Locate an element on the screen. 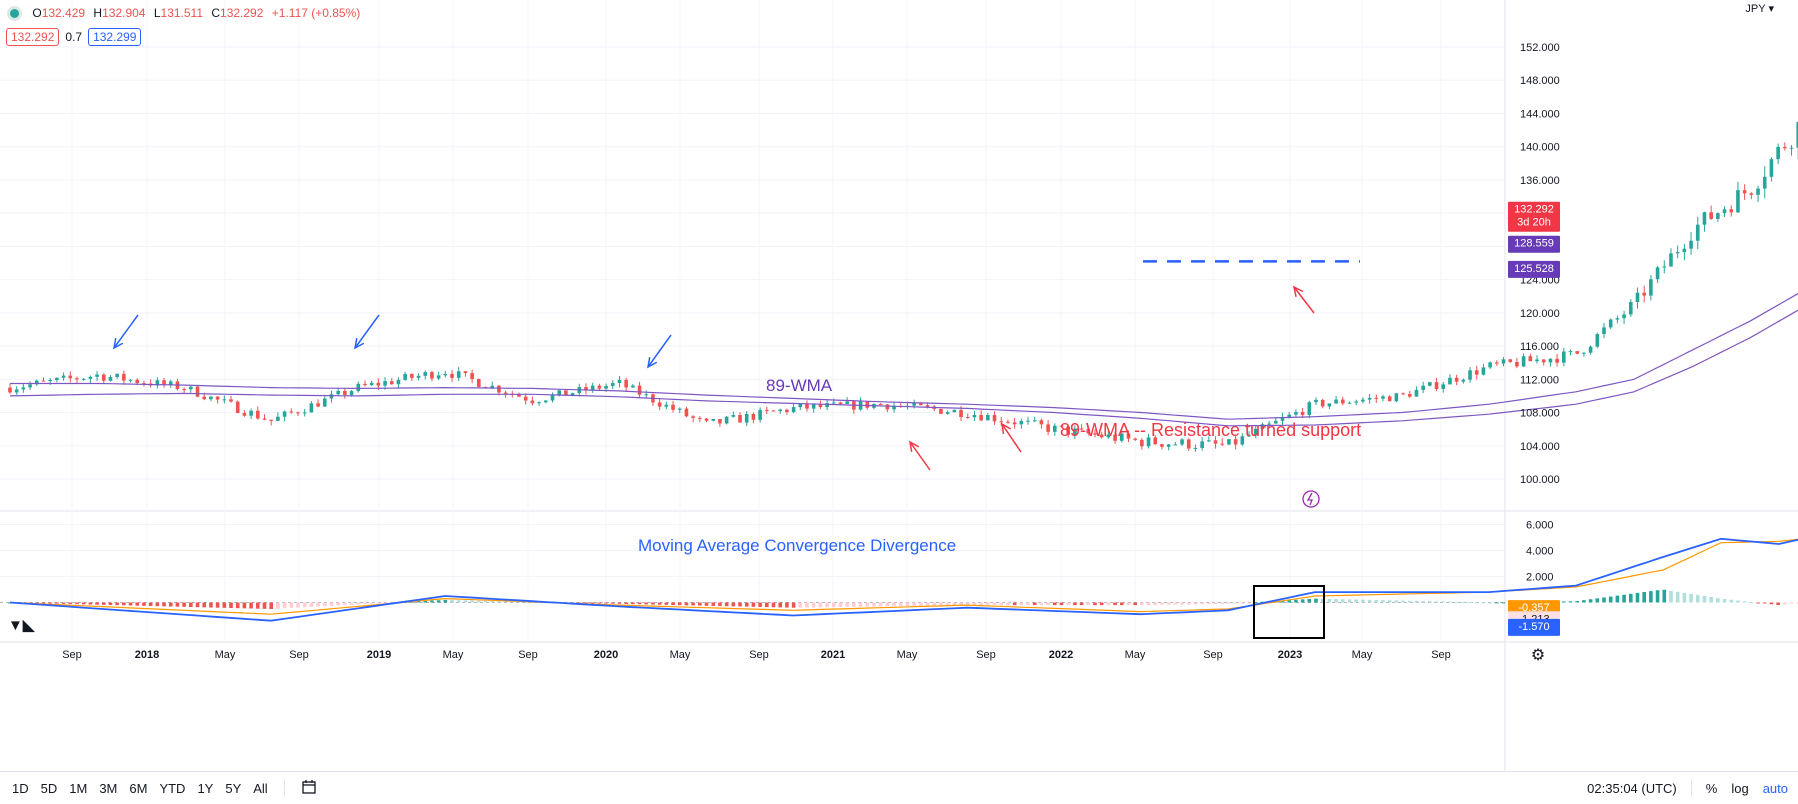 The height and width of the screenshot is (804, 1798). currency-selector: JPY ▾ is located at coordinates (1759, 8).